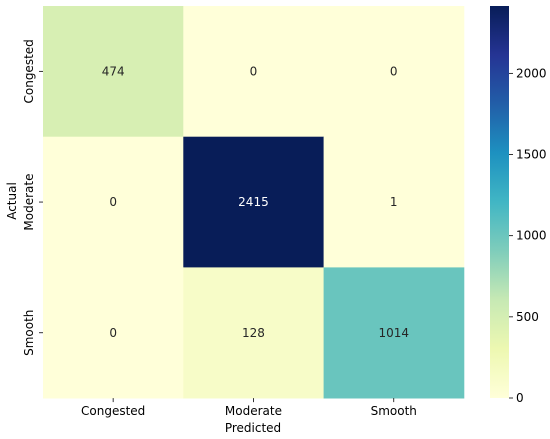 The width and height of the screenshot is (550, 439). What do you see at coordinates (531, 73) in the screenshot?
I see `colorbar-tick-label: 2000` at bounding box center [531, 73].